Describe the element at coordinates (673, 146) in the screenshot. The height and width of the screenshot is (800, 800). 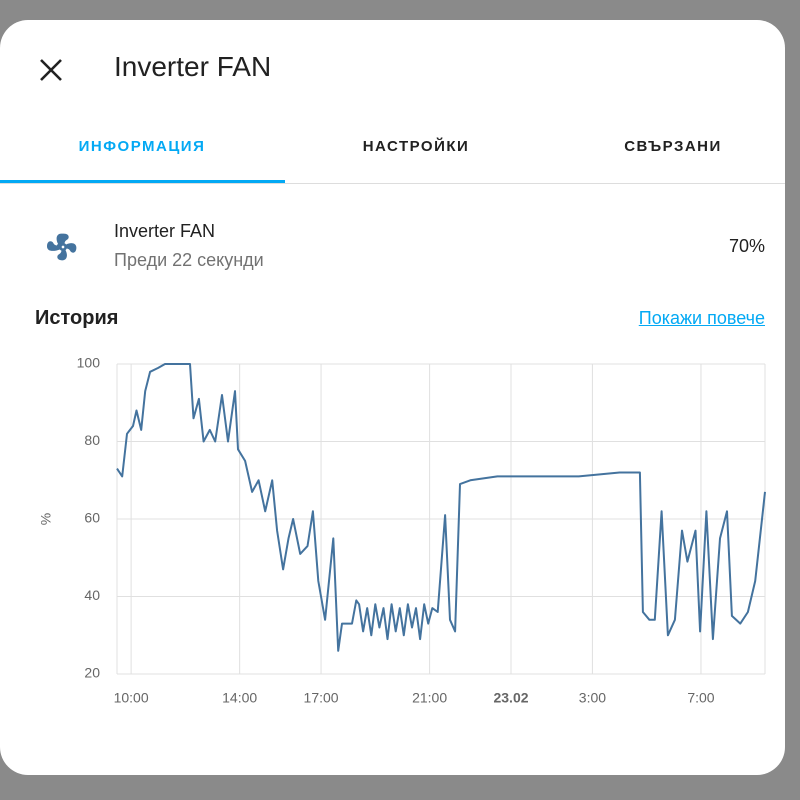
I see `tab: СВЪРЗАНИ` at that location.